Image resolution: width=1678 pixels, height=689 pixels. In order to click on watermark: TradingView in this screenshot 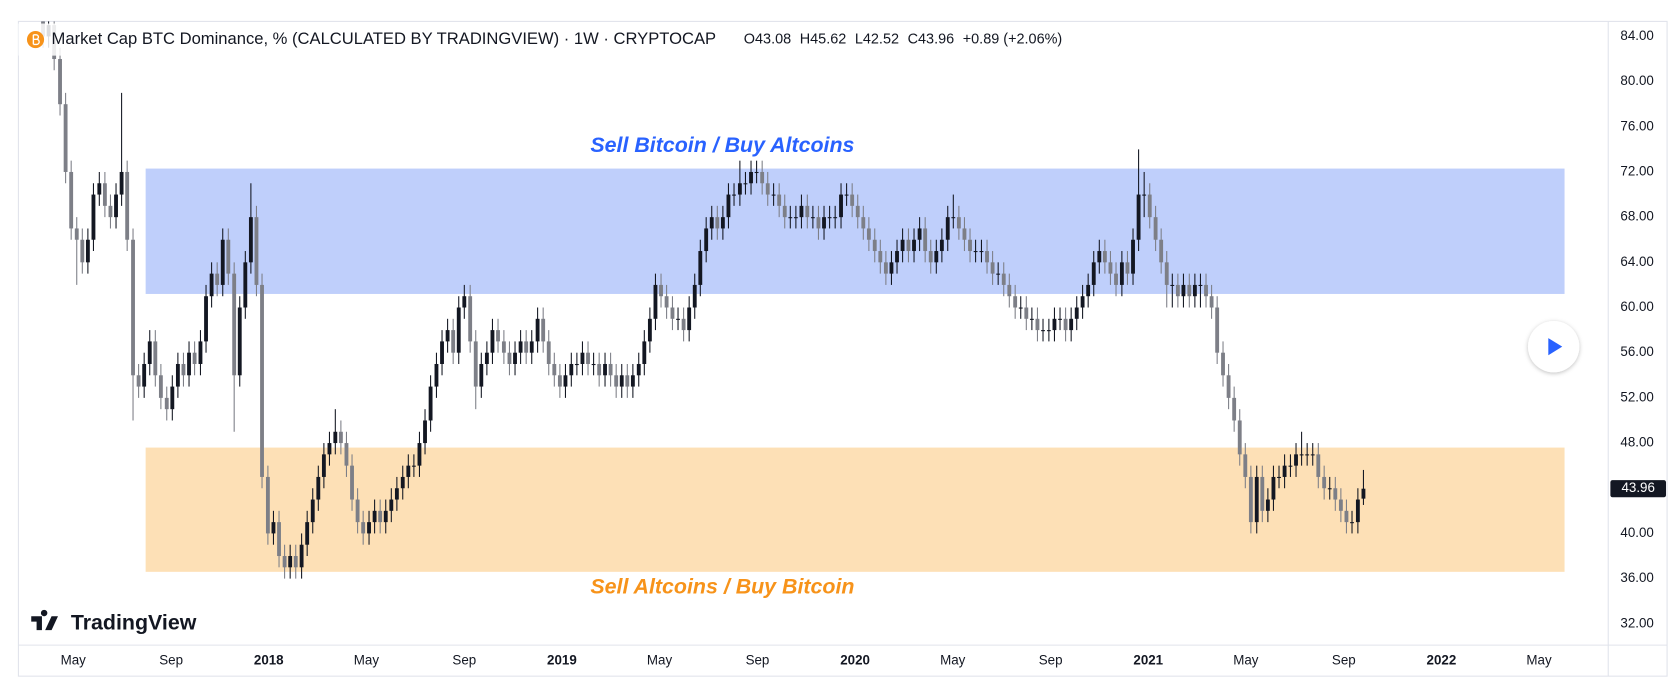, I will do `click(114, 621)`.